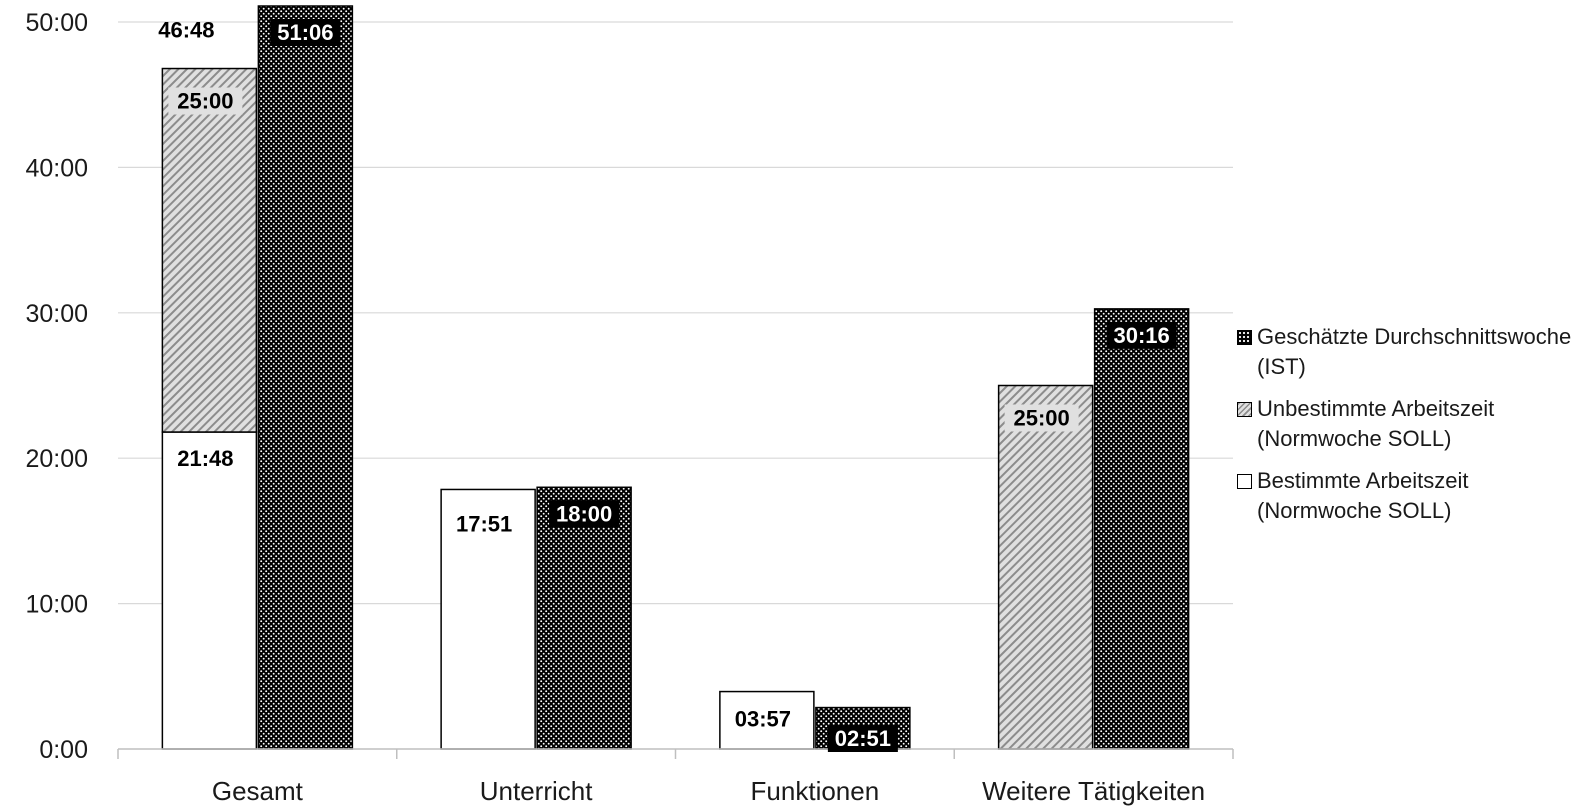 The image size is (1573, 811). Describe the element at coordinates (1414, 351) in the screenshot. I see `legend-label-ist: Geschätzte Durchschnittswoche (IST)` at that location.